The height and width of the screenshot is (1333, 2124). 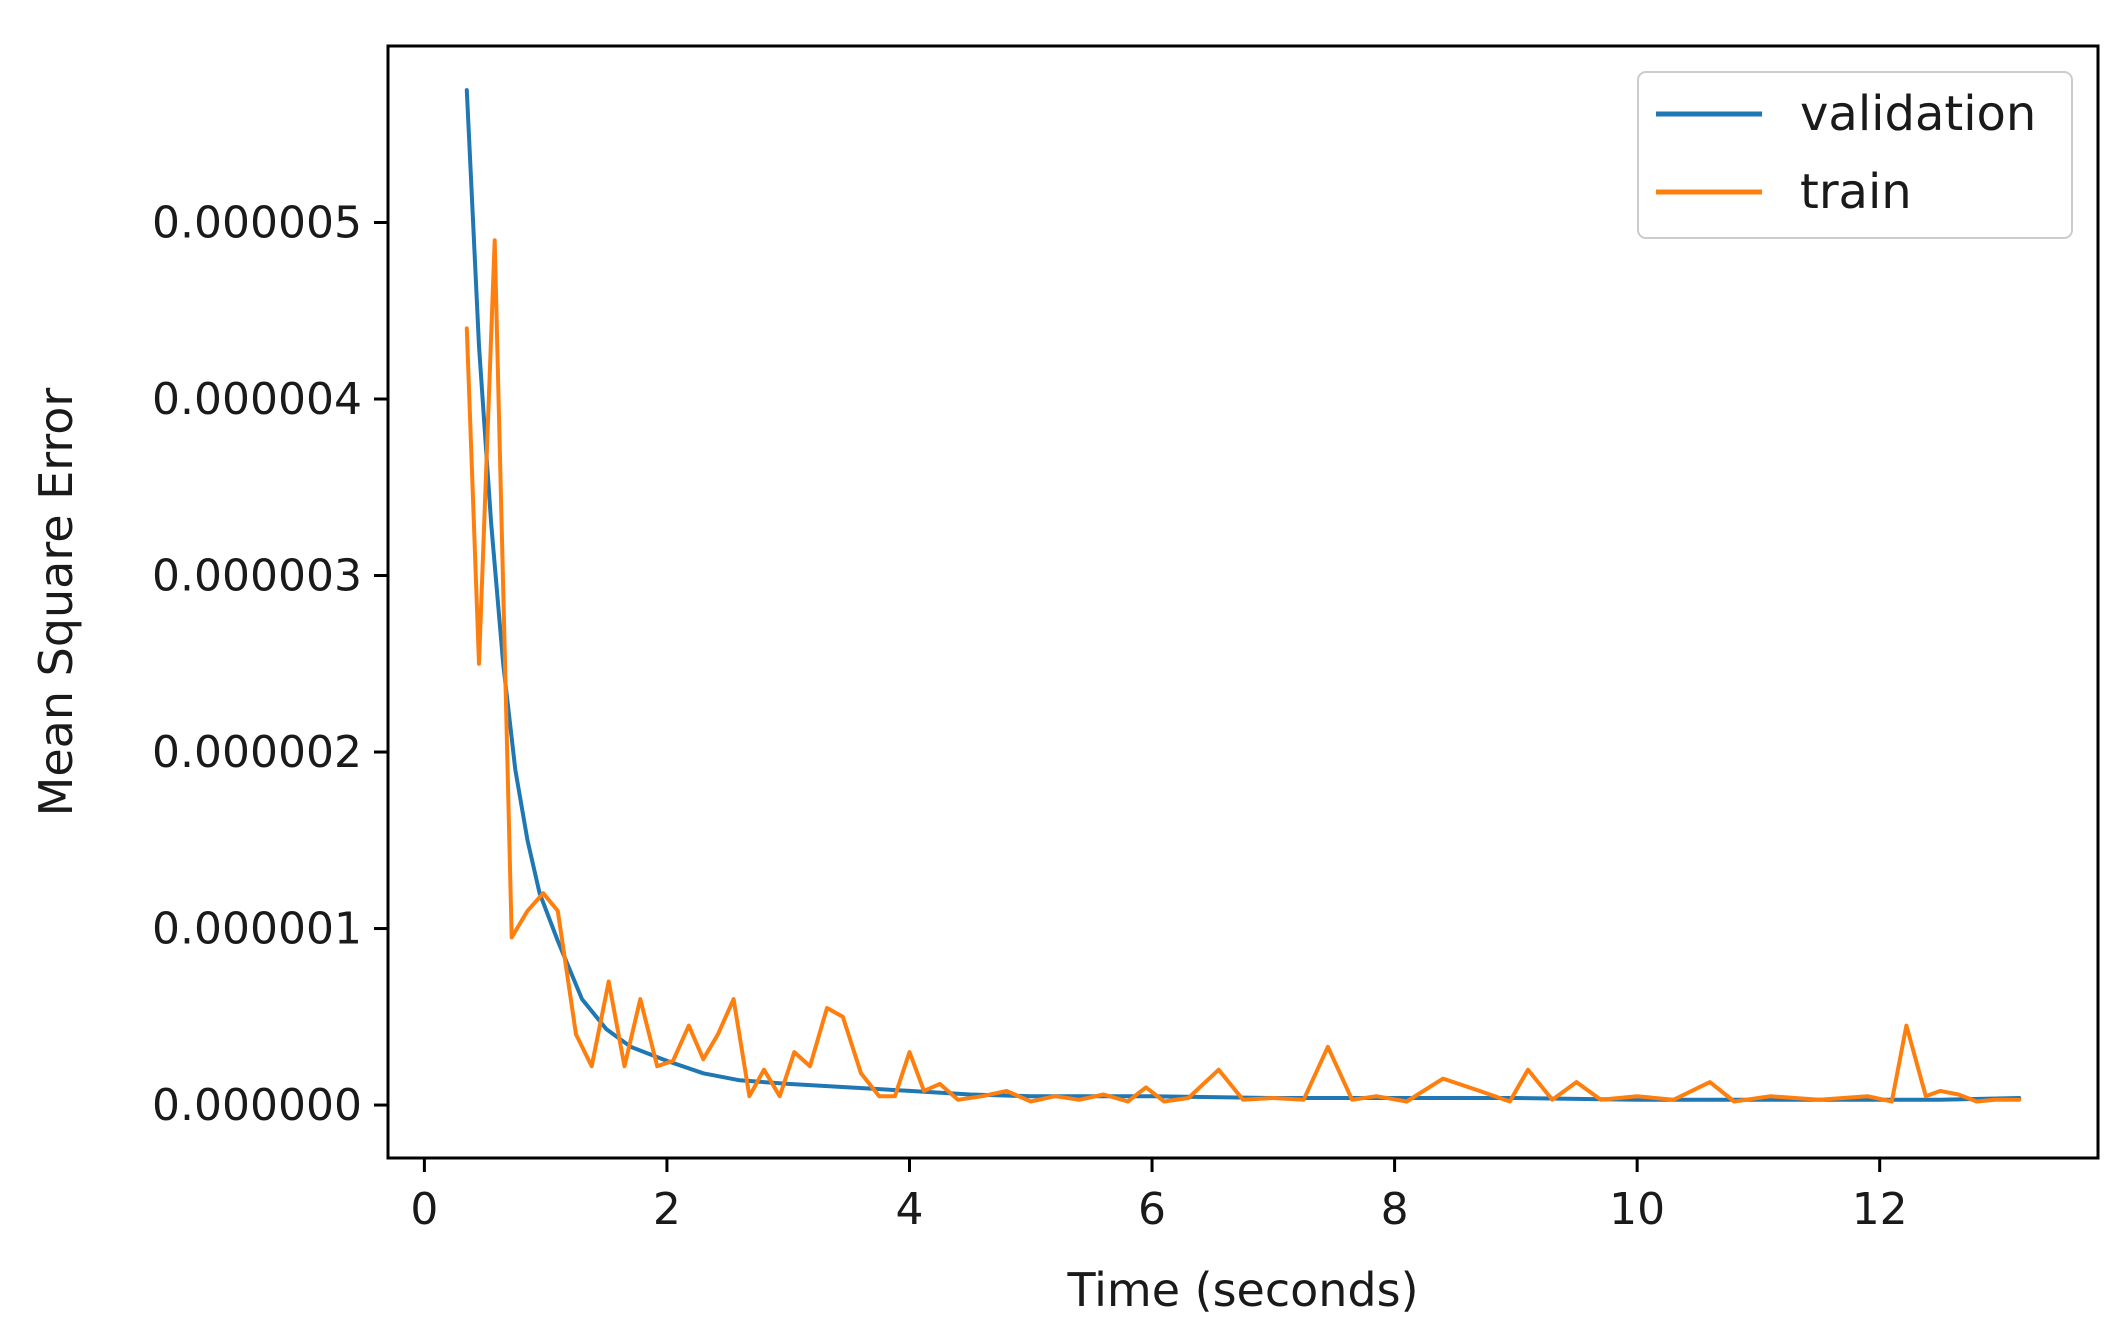 I want to click on x-tick-label: 4, so click(x=909, y=1209).